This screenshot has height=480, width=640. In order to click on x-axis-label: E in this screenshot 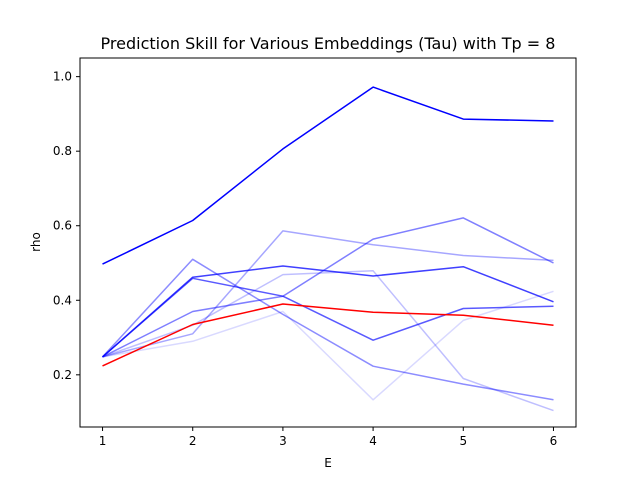, I will do `click(328, 463)`.